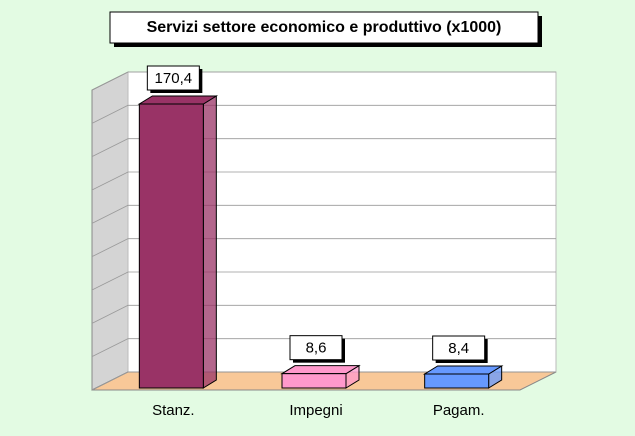 The width and height of the screenshot is (635, 436). What do you see at coordinates (315, 410) in the screenshot?
I see `x-tick-label: Impegni` at bounding box center [315, 410].